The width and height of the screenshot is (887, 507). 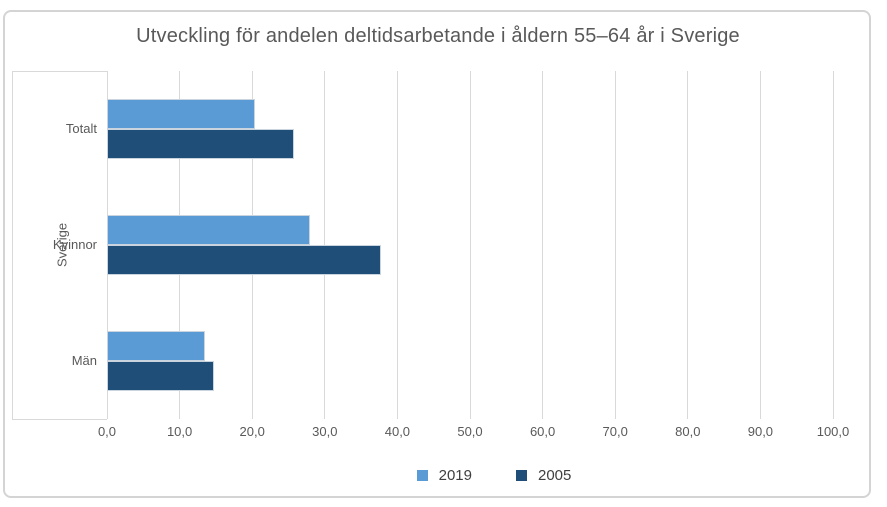 I want to click on bar-2019-män, so click(x=156, y=346).